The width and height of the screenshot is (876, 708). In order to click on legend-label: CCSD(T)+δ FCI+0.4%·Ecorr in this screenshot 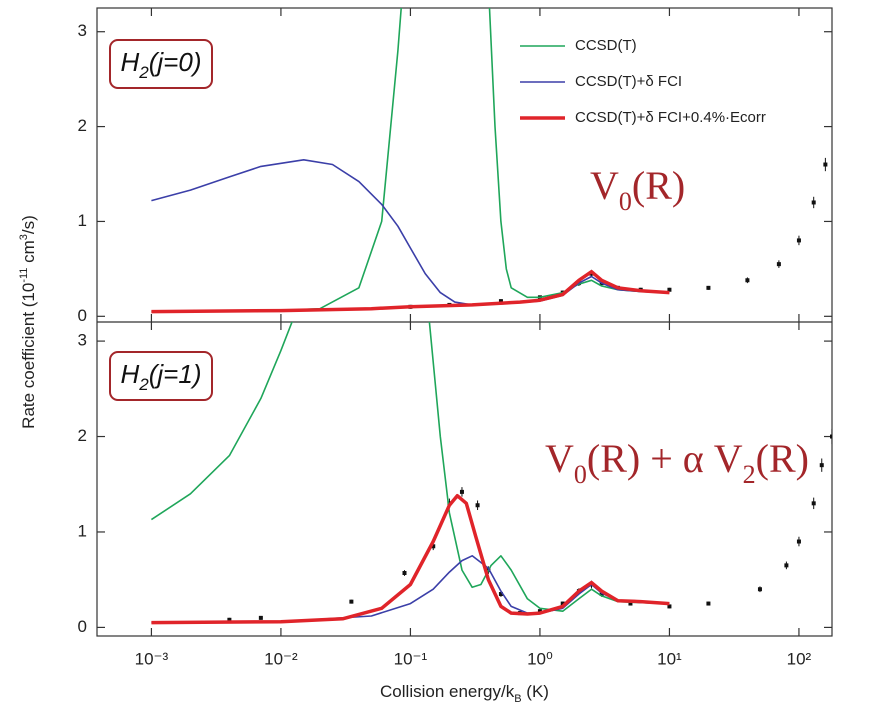, I will do `click(670, 117)`.